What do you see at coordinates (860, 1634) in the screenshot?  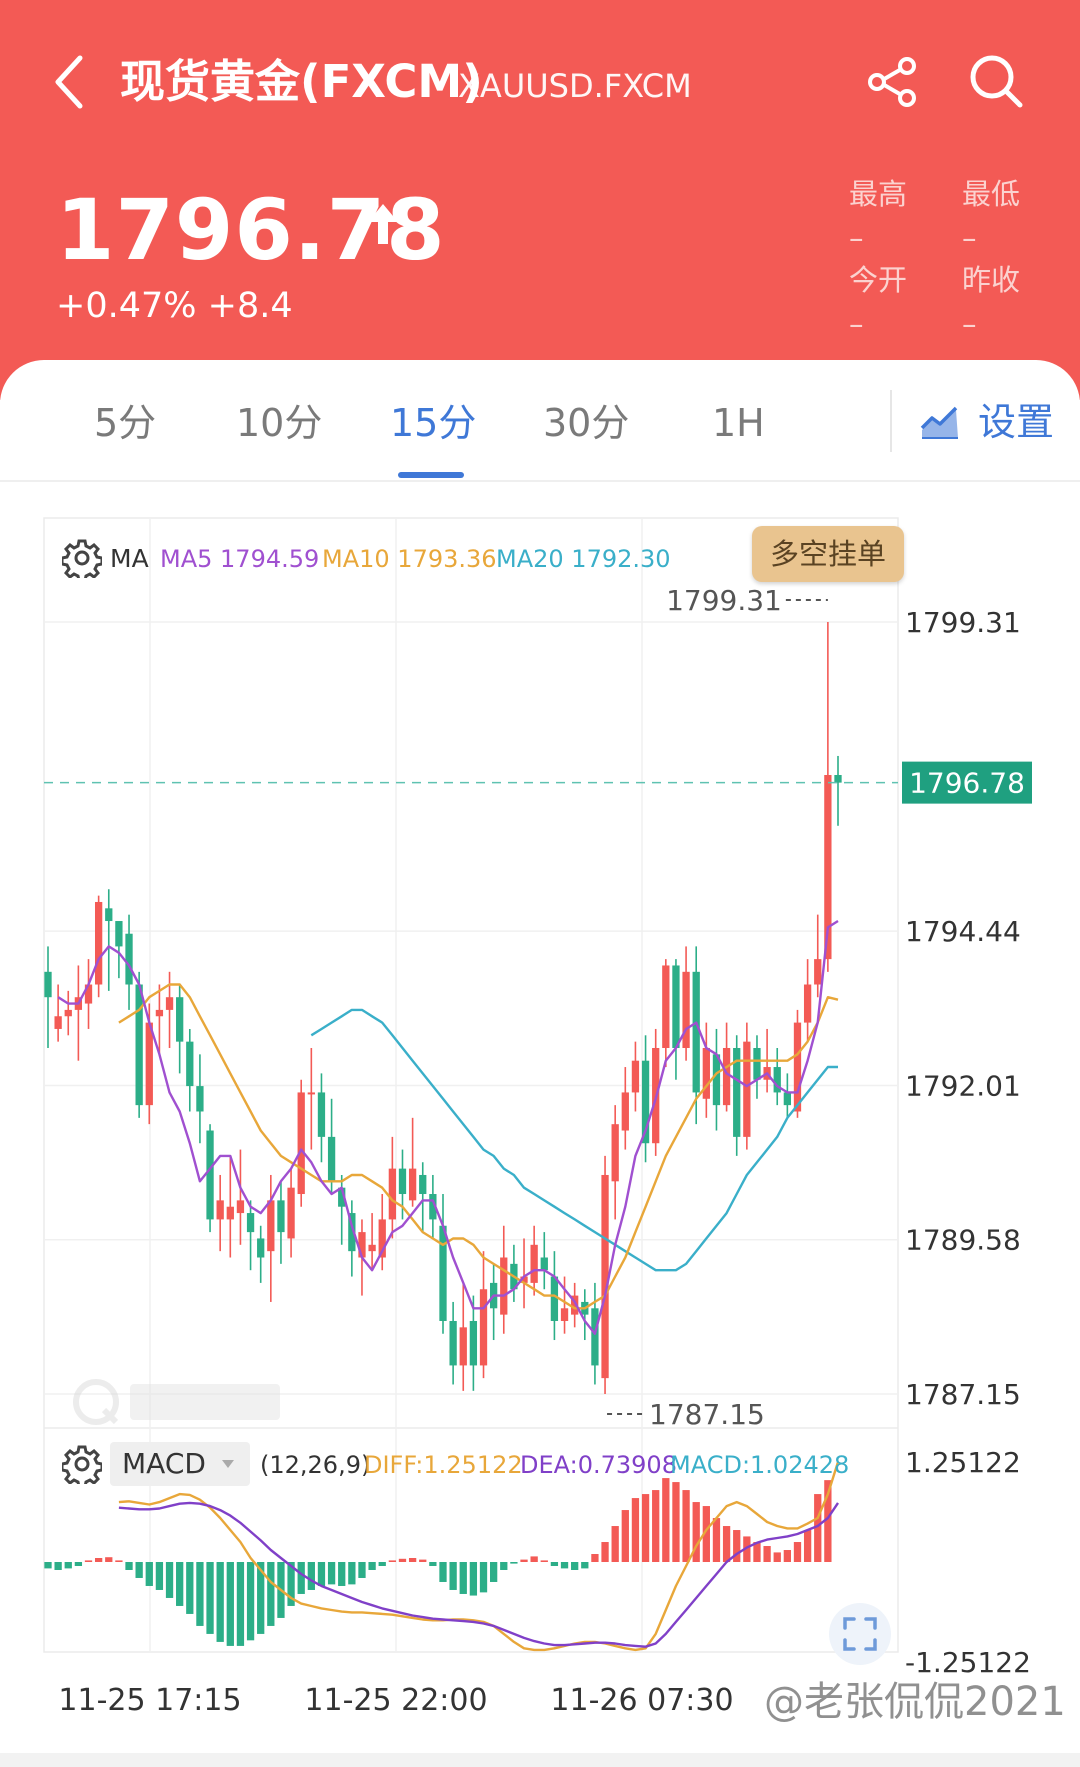 I see `fullscreen-button` at bounding box center [860, 1634].